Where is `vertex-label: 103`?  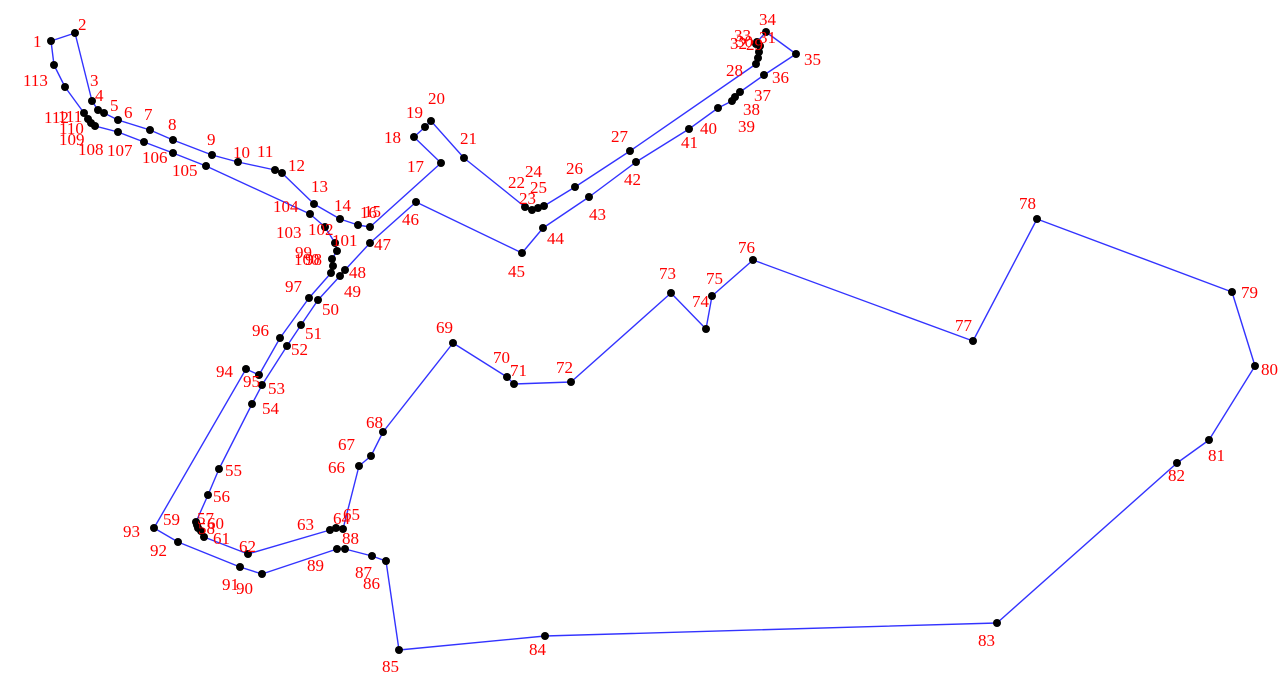 vertex-label: 103 is located at coordinates (289, 232).